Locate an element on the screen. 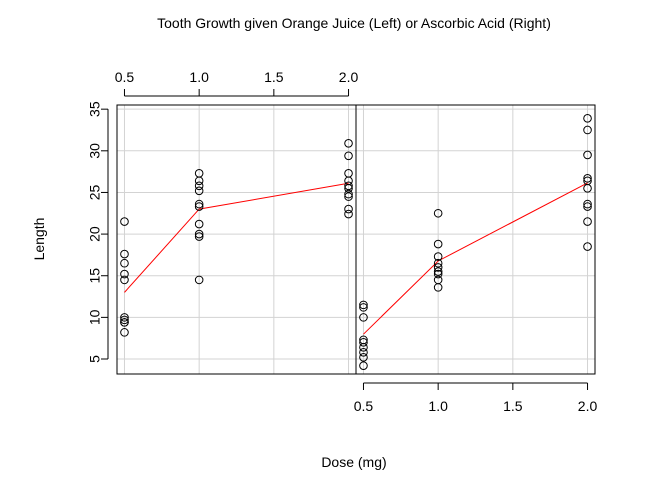 The image size is (672, 480). y-tick-label: 35 is located at coordinates (95, 109).